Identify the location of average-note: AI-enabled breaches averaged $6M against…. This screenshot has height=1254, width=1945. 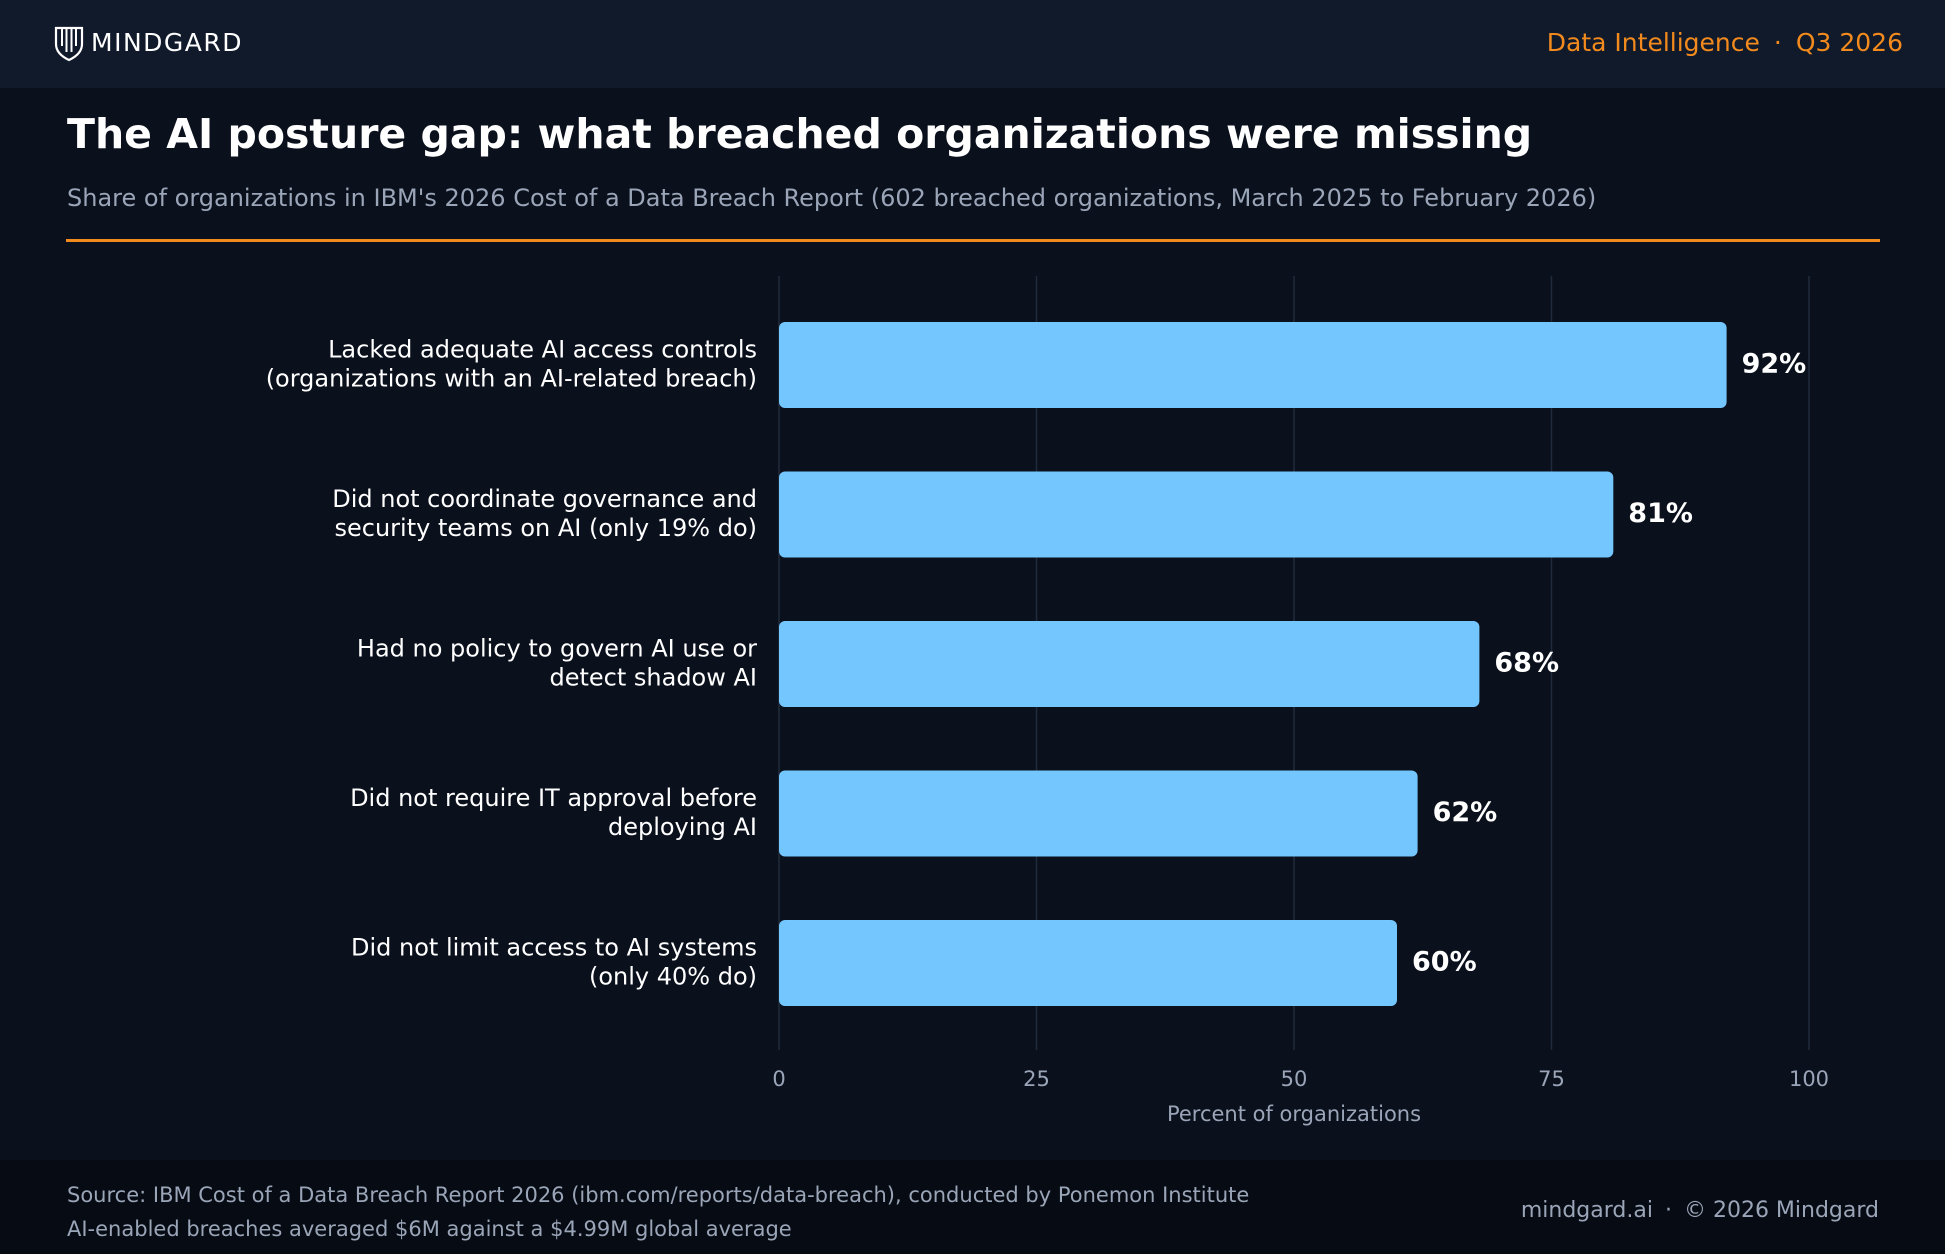
(429, 1229).